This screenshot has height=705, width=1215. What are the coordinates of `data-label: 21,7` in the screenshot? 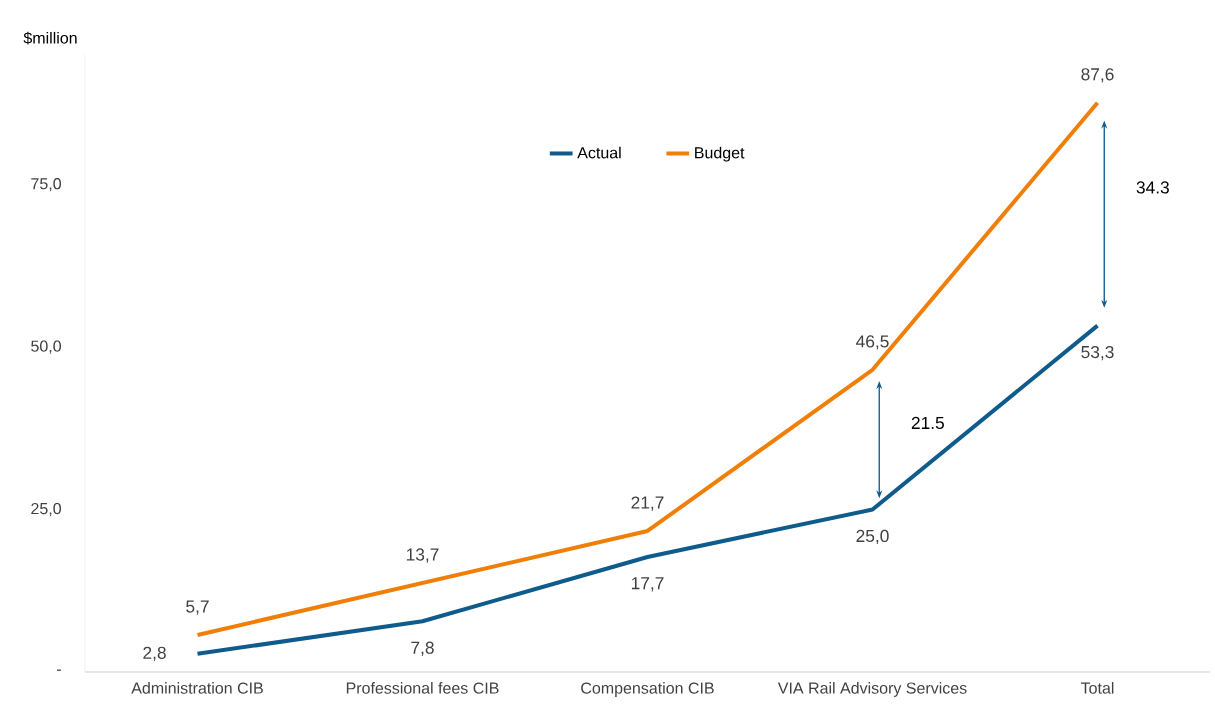 It's located at (647, 503).